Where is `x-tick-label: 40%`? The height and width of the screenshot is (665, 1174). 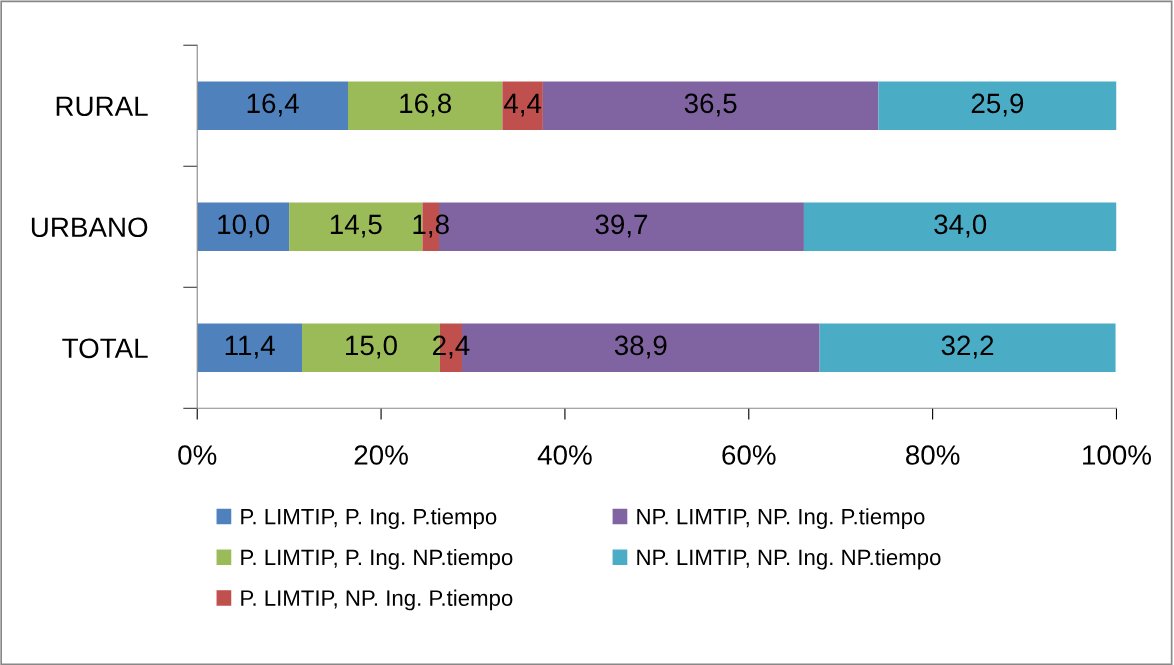
x-tick-label: 40% is located at coordinates (564, 455).